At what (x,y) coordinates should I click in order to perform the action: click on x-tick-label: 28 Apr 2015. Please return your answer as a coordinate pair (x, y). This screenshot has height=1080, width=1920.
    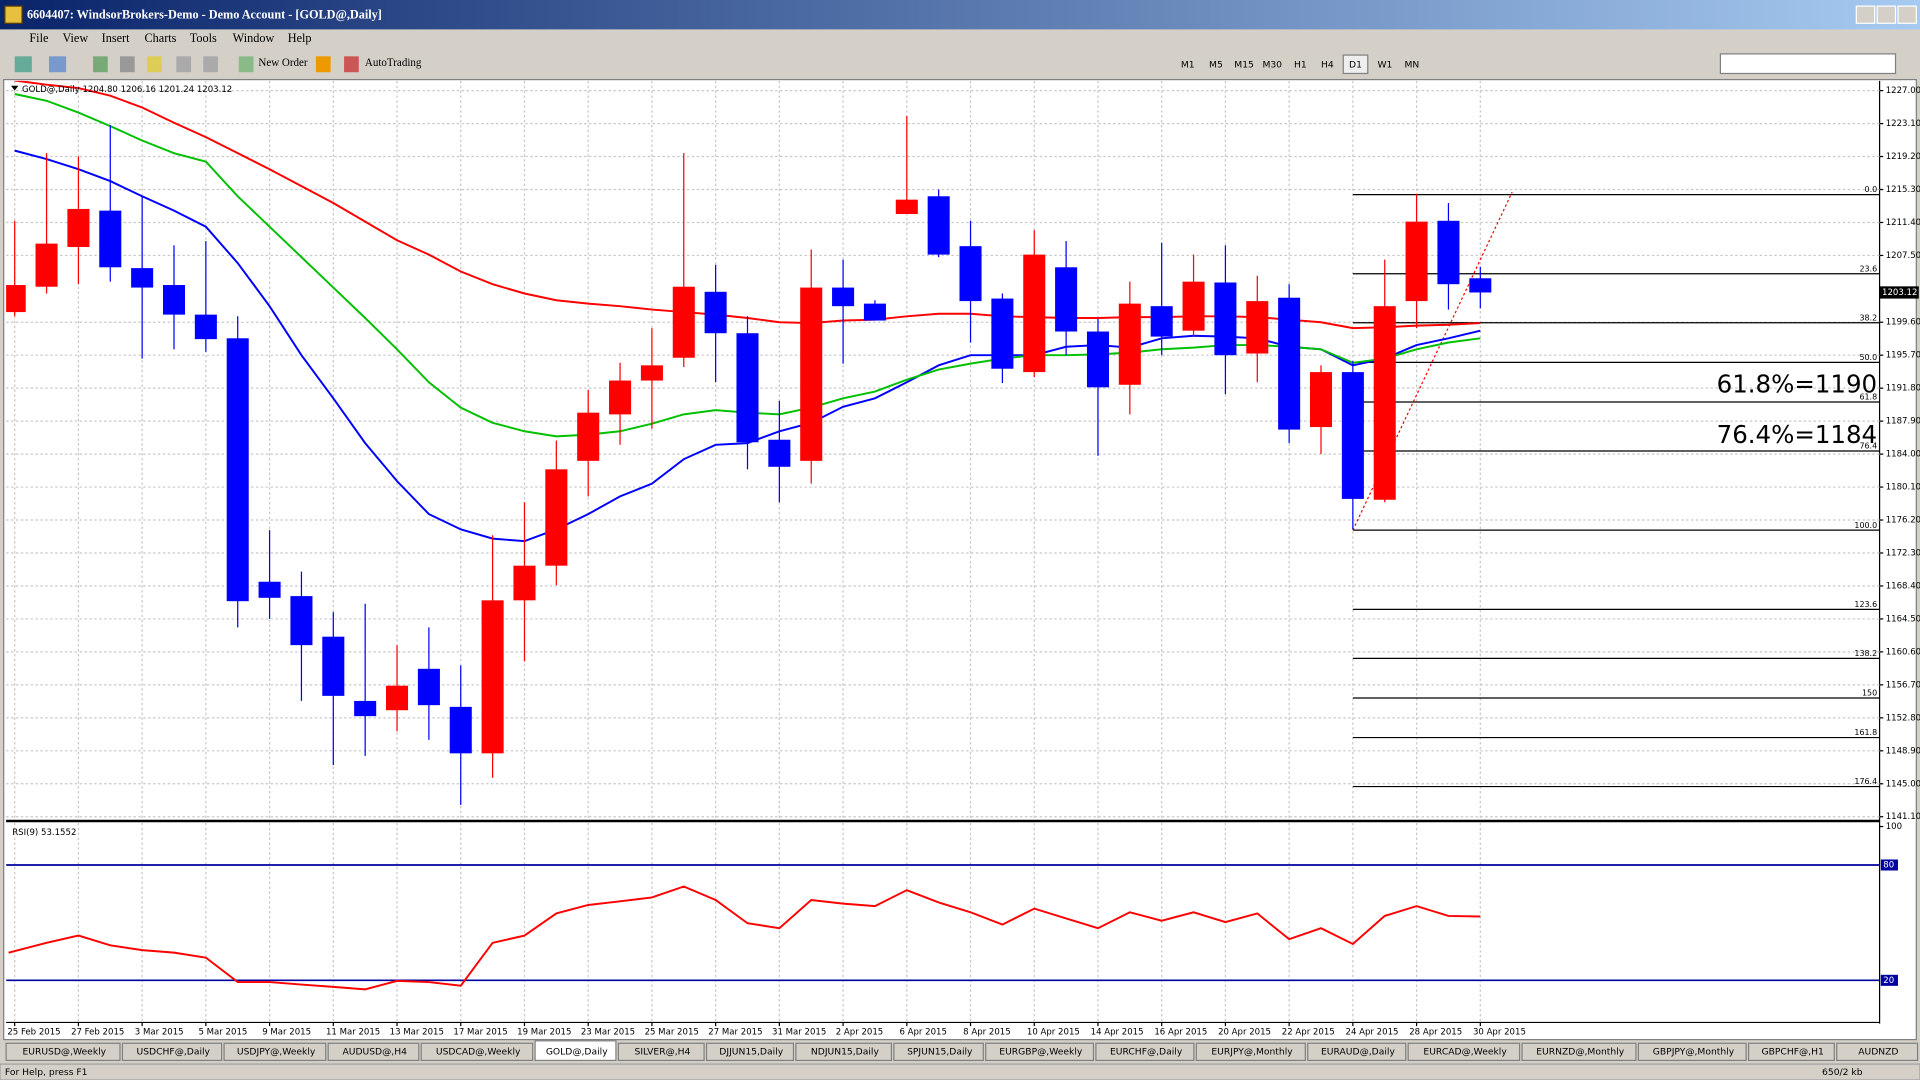
    Looking at the image, I should click on (1435, 1033).